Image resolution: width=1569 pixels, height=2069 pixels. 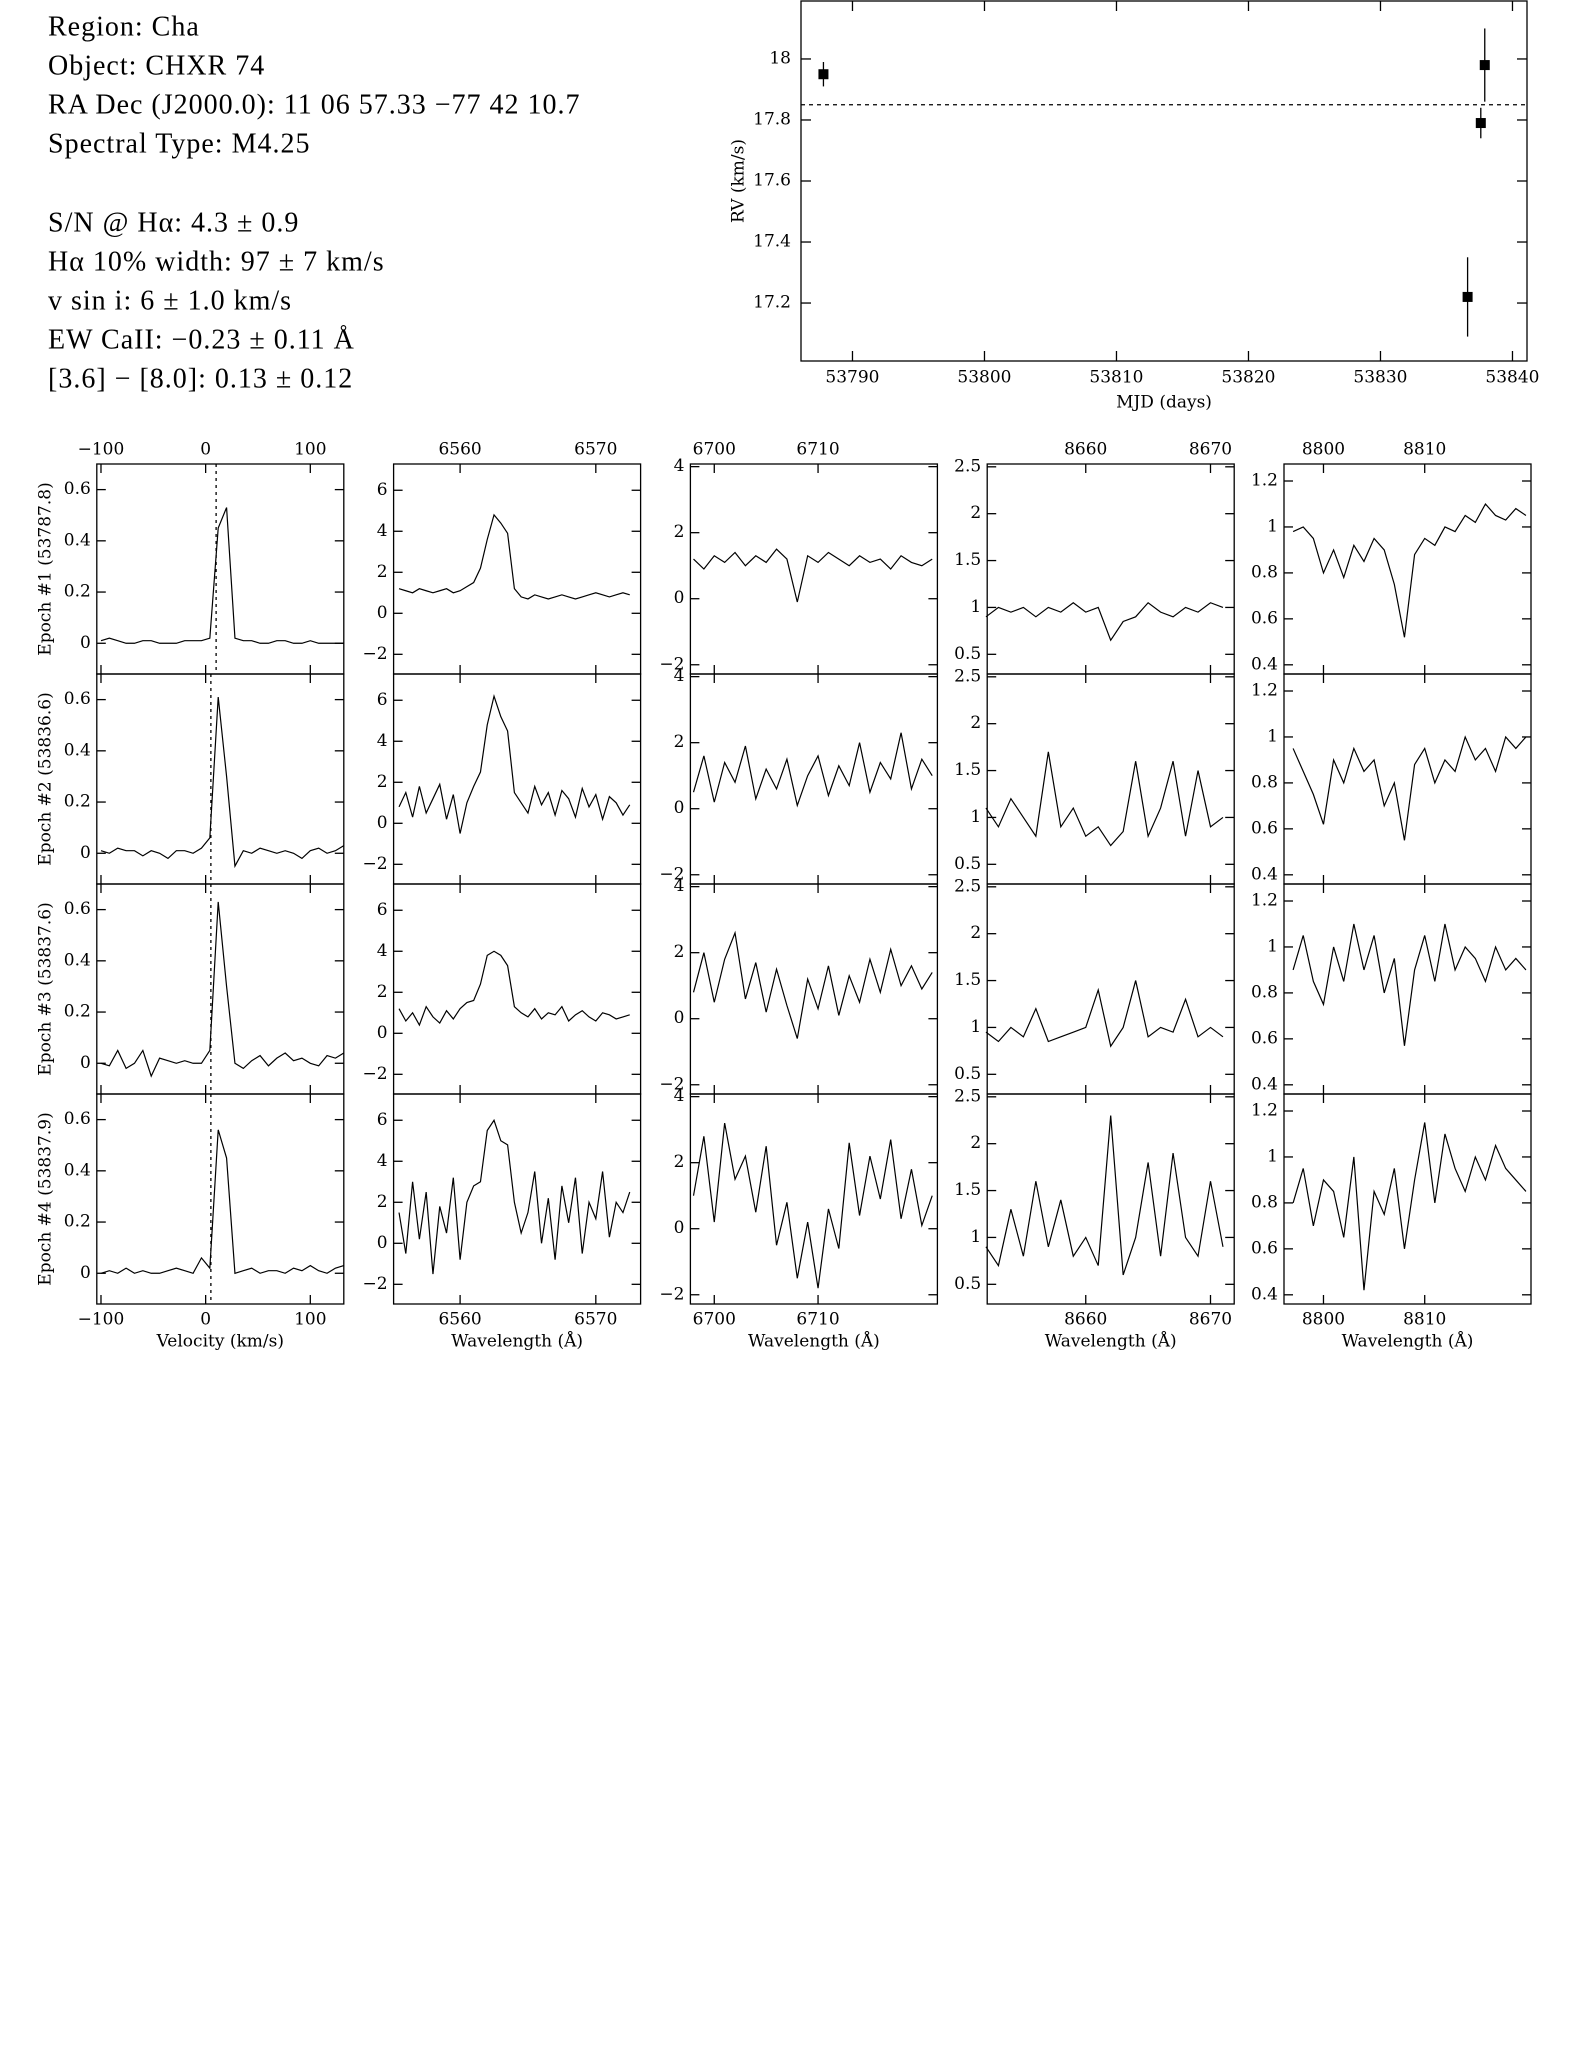 I want to click on info-line: Spectral Type: M4.25, so click(x=179, y=143).